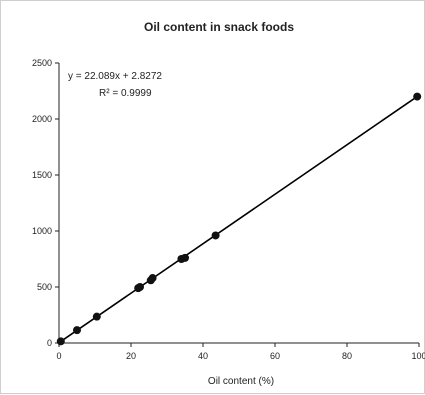 The image size is (425, 395). I want to click on x-tick-label: 80, so click(347, 356).